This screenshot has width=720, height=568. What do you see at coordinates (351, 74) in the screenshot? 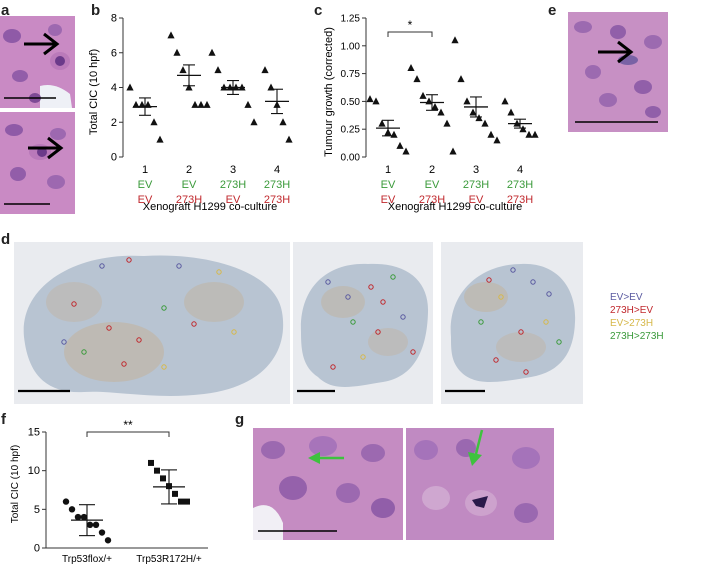
I see `y-tick-label: 0.75` at bounding box center [351, 74].